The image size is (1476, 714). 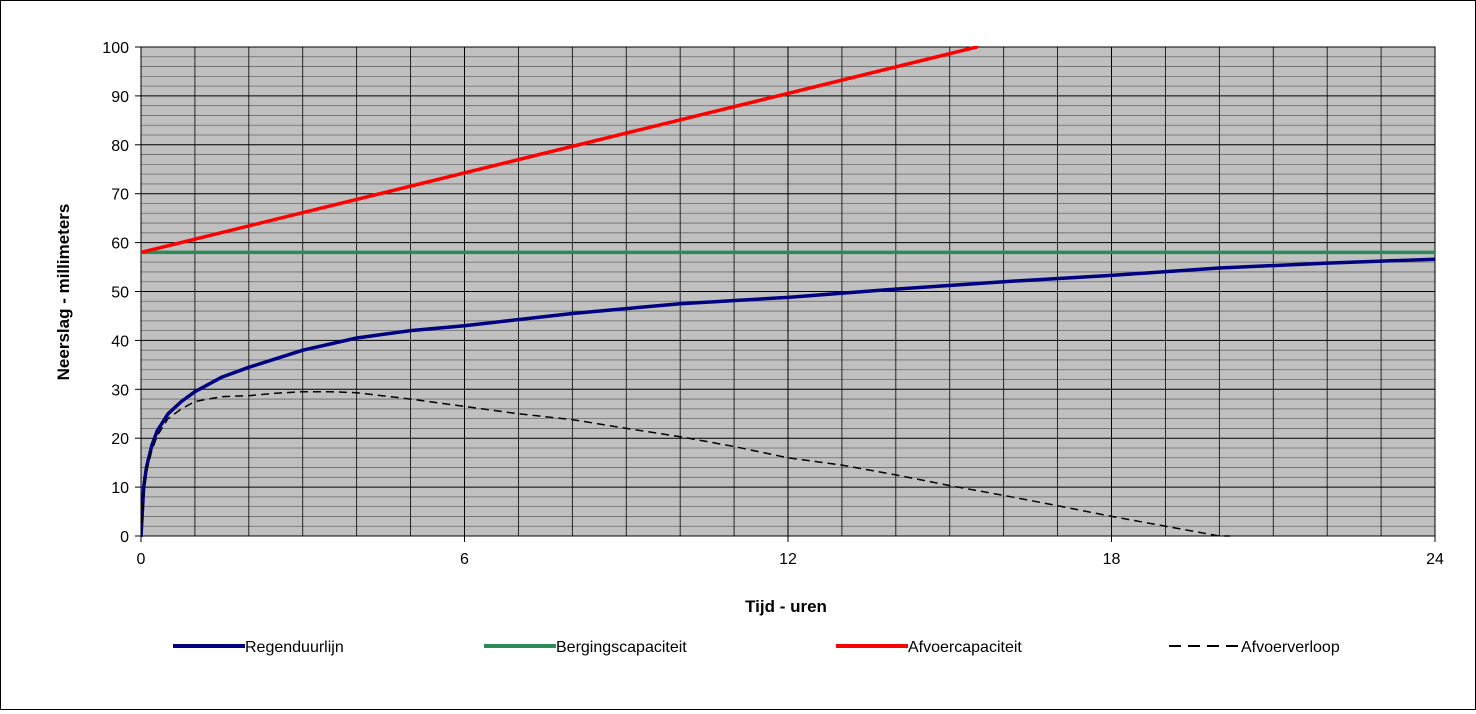 I want to click on x-tick-label: 24, so click(x=1435, y=559).